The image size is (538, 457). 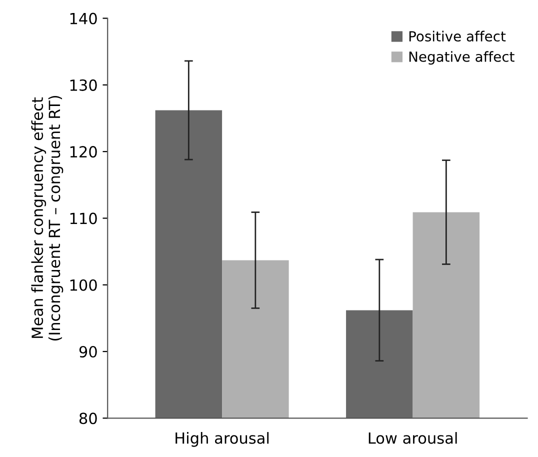 I want to click on legend-label: Negative affect, so click(x=461, y=58).